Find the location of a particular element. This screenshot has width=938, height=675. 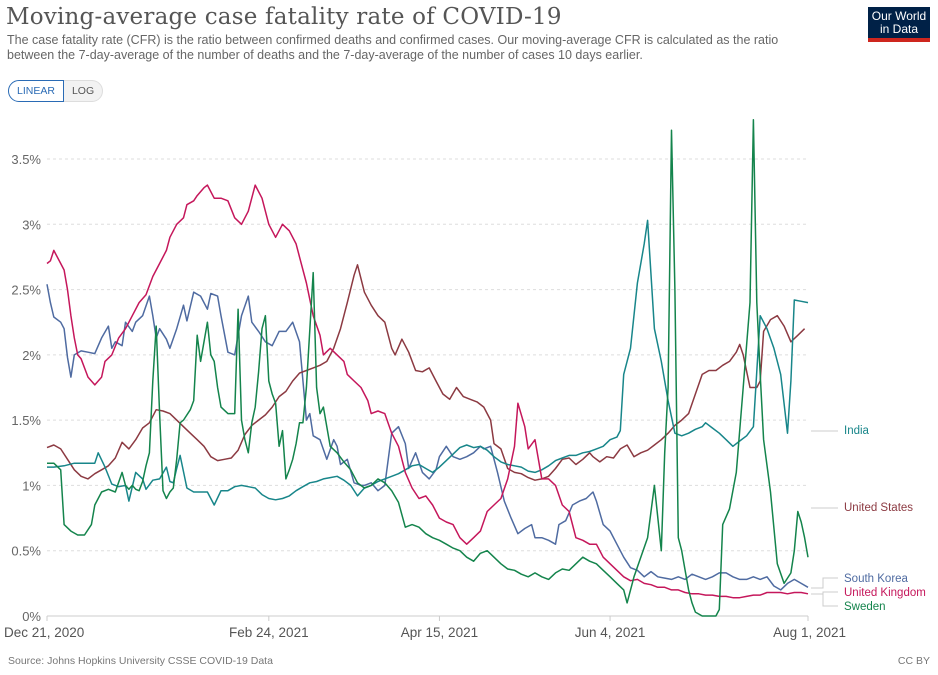

x-tick-label: Jun 4, 2021 is located at coordinates (610, 632).